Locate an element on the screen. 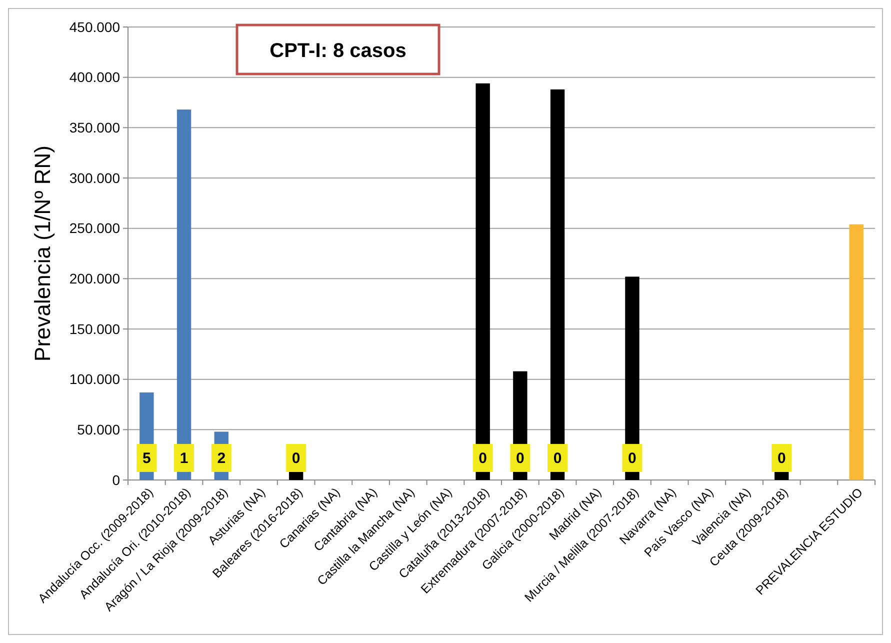  annotation: 1 is located at coordinates (184, 459).